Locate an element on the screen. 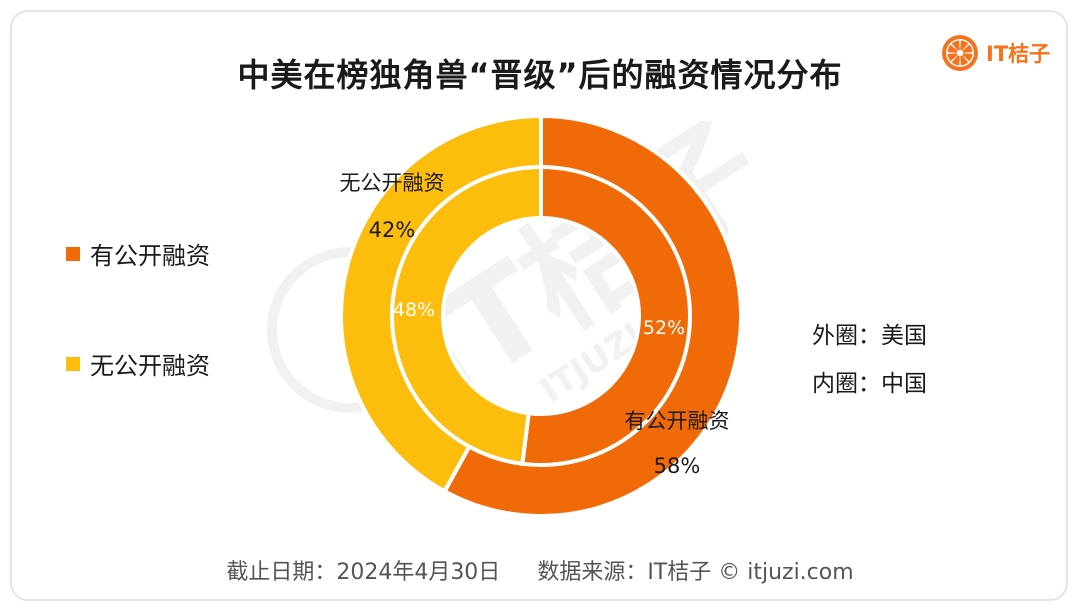  outer-slice-value-label: 58% is located at coordinates (677, 466).